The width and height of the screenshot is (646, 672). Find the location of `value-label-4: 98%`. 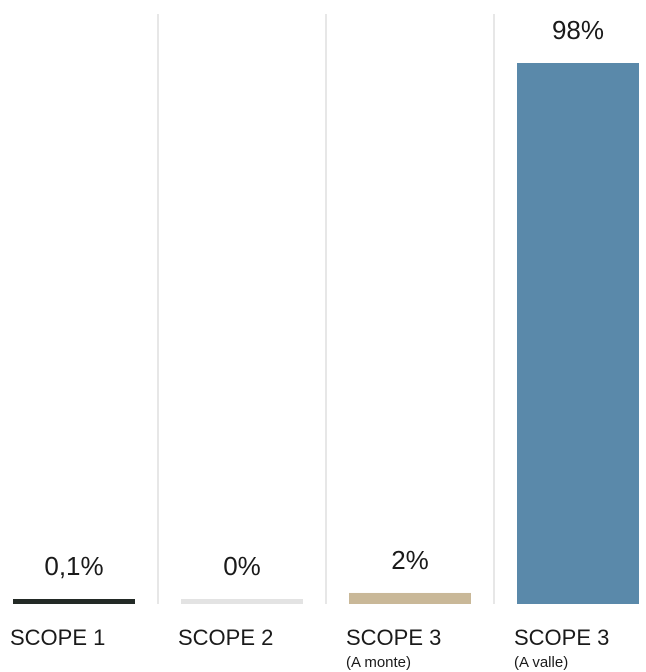

value-label-4: 98% is located at coordinates (578, 30).